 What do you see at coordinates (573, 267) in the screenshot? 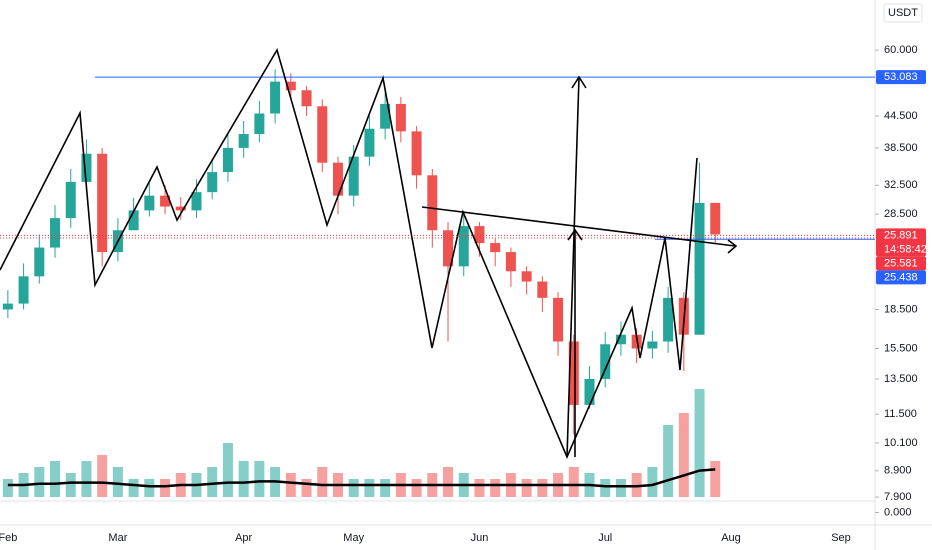
I see `target-arrow` at bounding box center [573, 267].